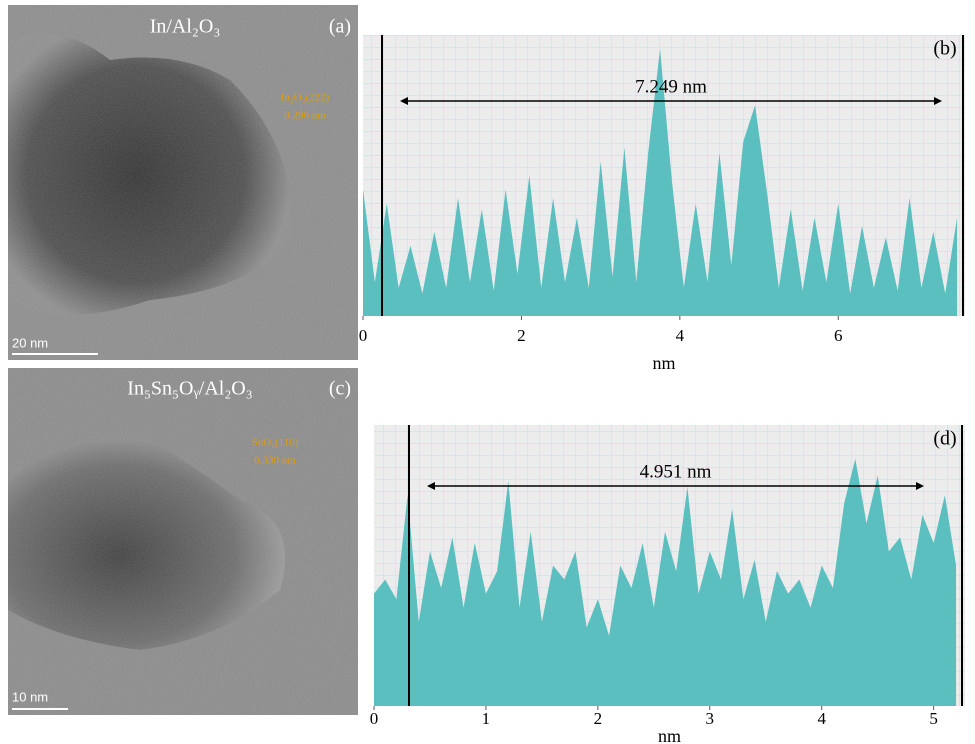 This screenshot has height=744, width=975. I want to click on panel-label: (c), so click(340, 389).